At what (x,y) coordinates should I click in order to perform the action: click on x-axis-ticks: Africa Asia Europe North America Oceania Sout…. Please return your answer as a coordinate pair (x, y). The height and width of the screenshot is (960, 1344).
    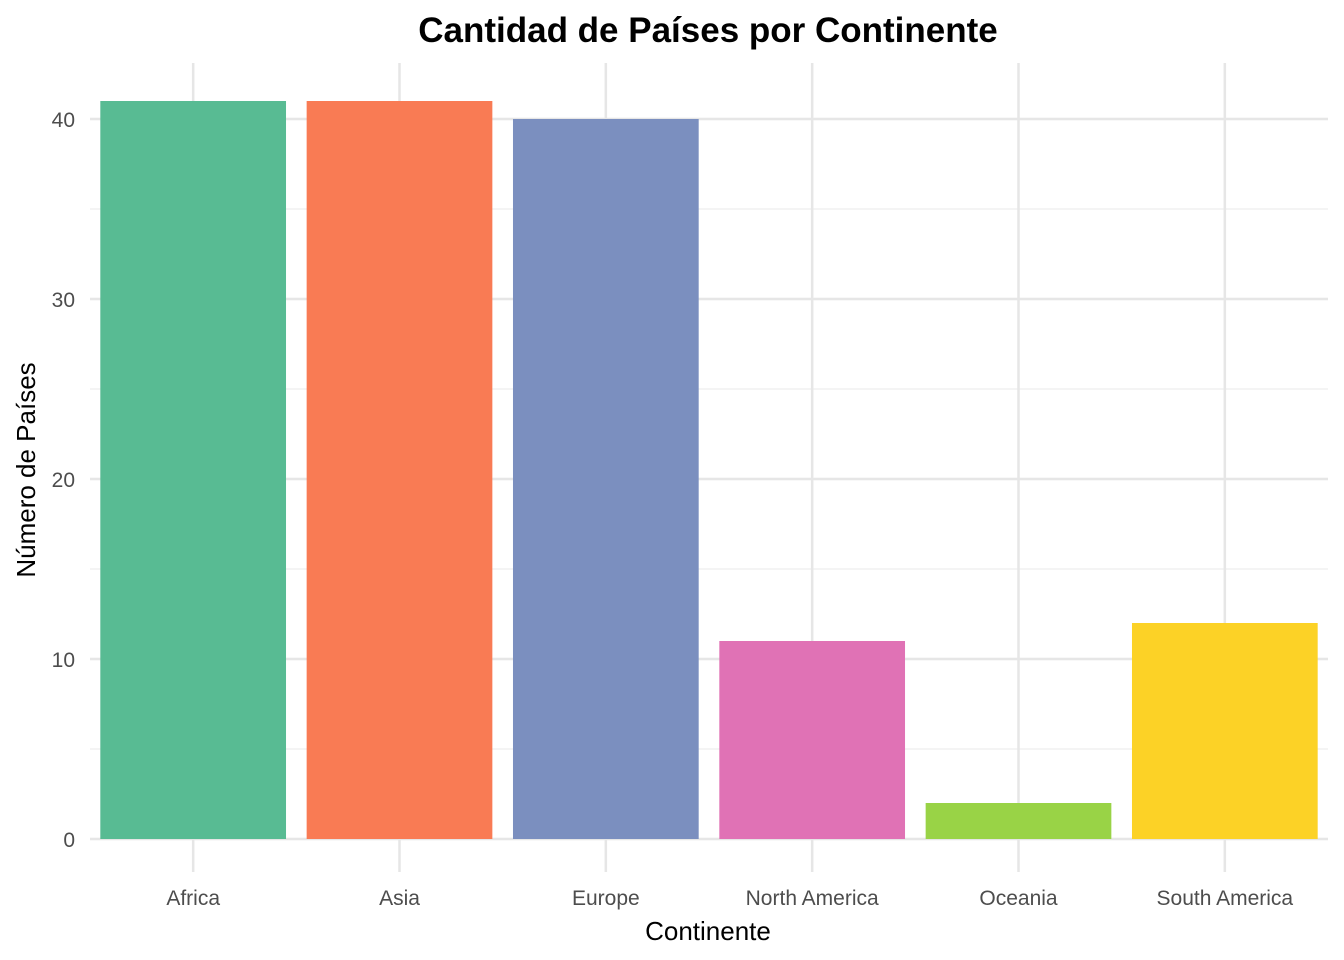
    Looking at the image, I should click on (729, 898).